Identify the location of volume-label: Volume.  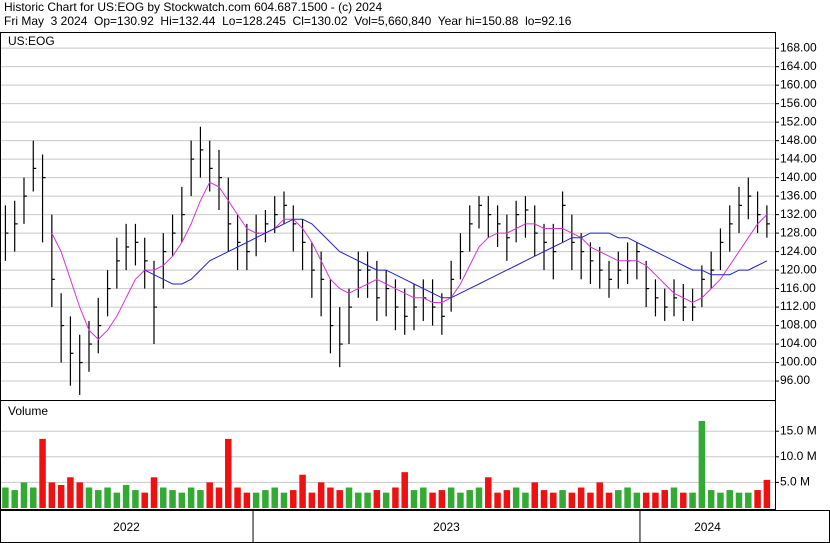
(28, 411).